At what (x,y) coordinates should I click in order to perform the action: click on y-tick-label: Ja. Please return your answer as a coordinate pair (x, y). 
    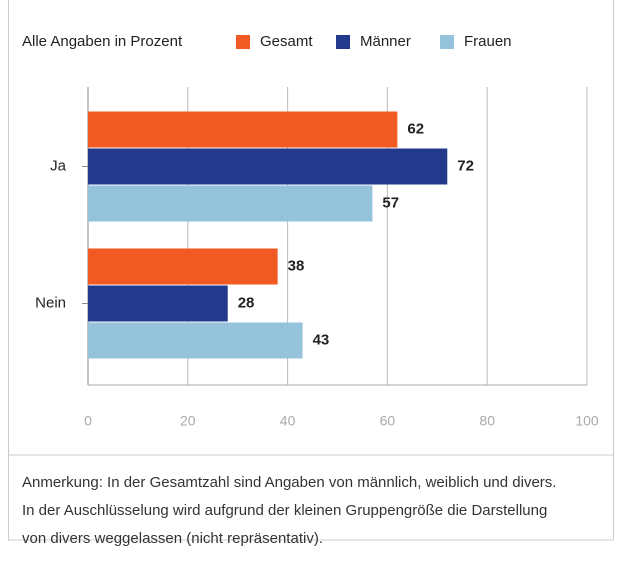
    Looking at the image, I should click on (58, 165).